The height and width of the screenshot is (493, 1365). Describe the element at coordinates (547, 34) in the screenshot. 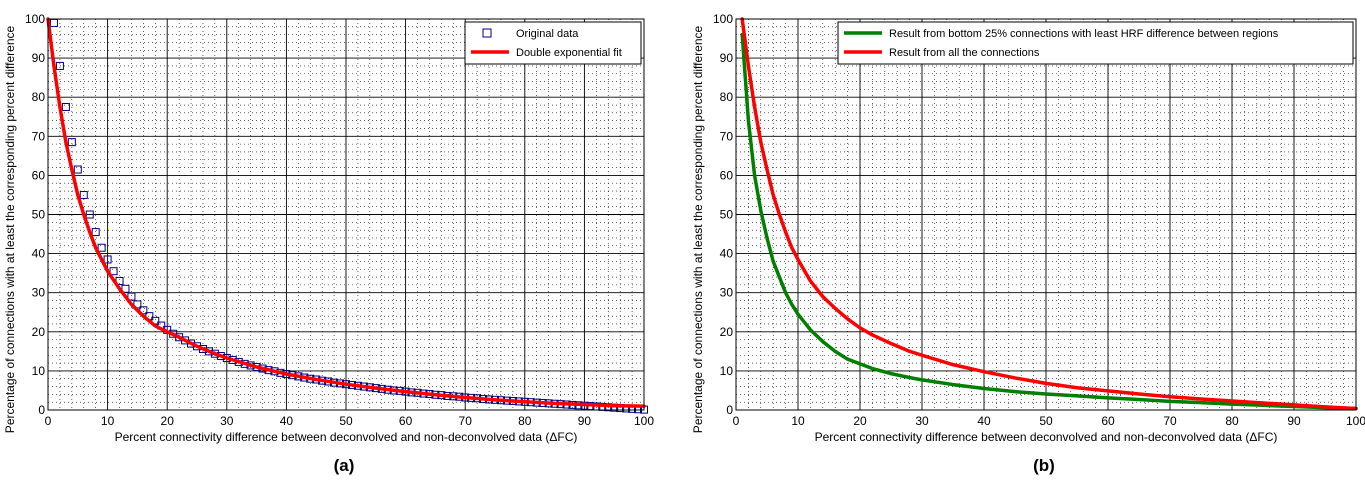

I see `legend-label: Original data` at that location.